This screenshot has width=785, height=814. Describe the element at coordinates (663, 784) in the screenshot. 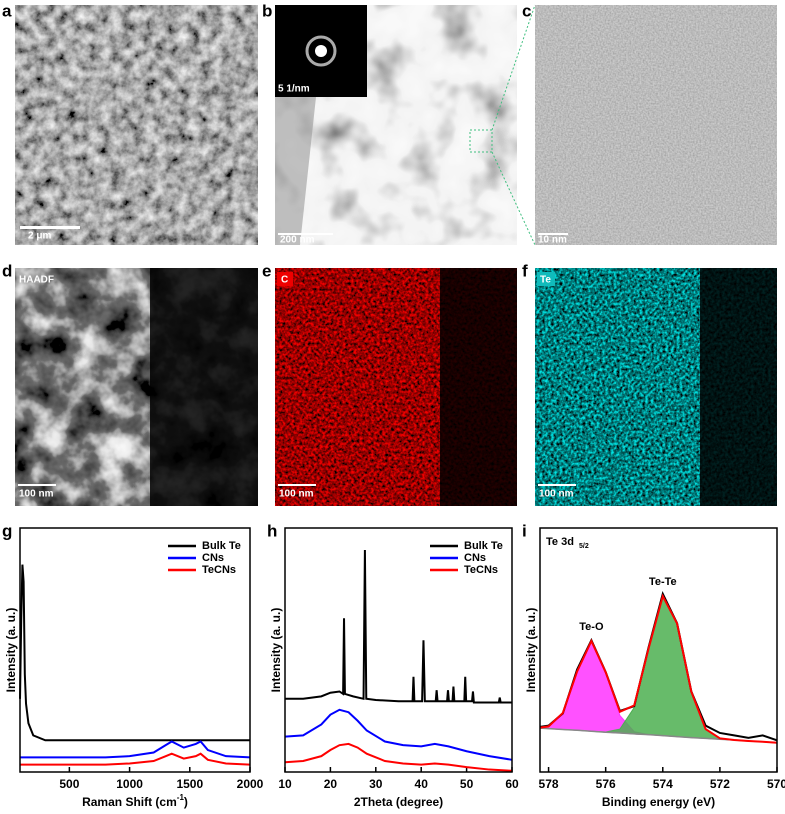

I see `x-tick-label: 574` at that location.